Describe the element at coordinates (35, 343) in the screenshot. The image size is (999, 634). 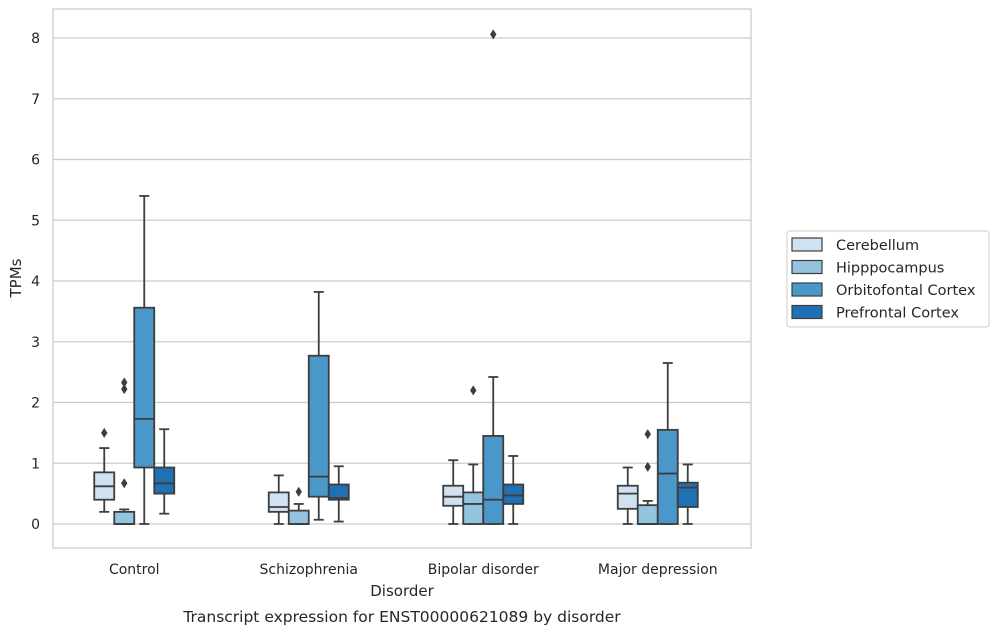
I see `y-tick-label: 3` at that location.